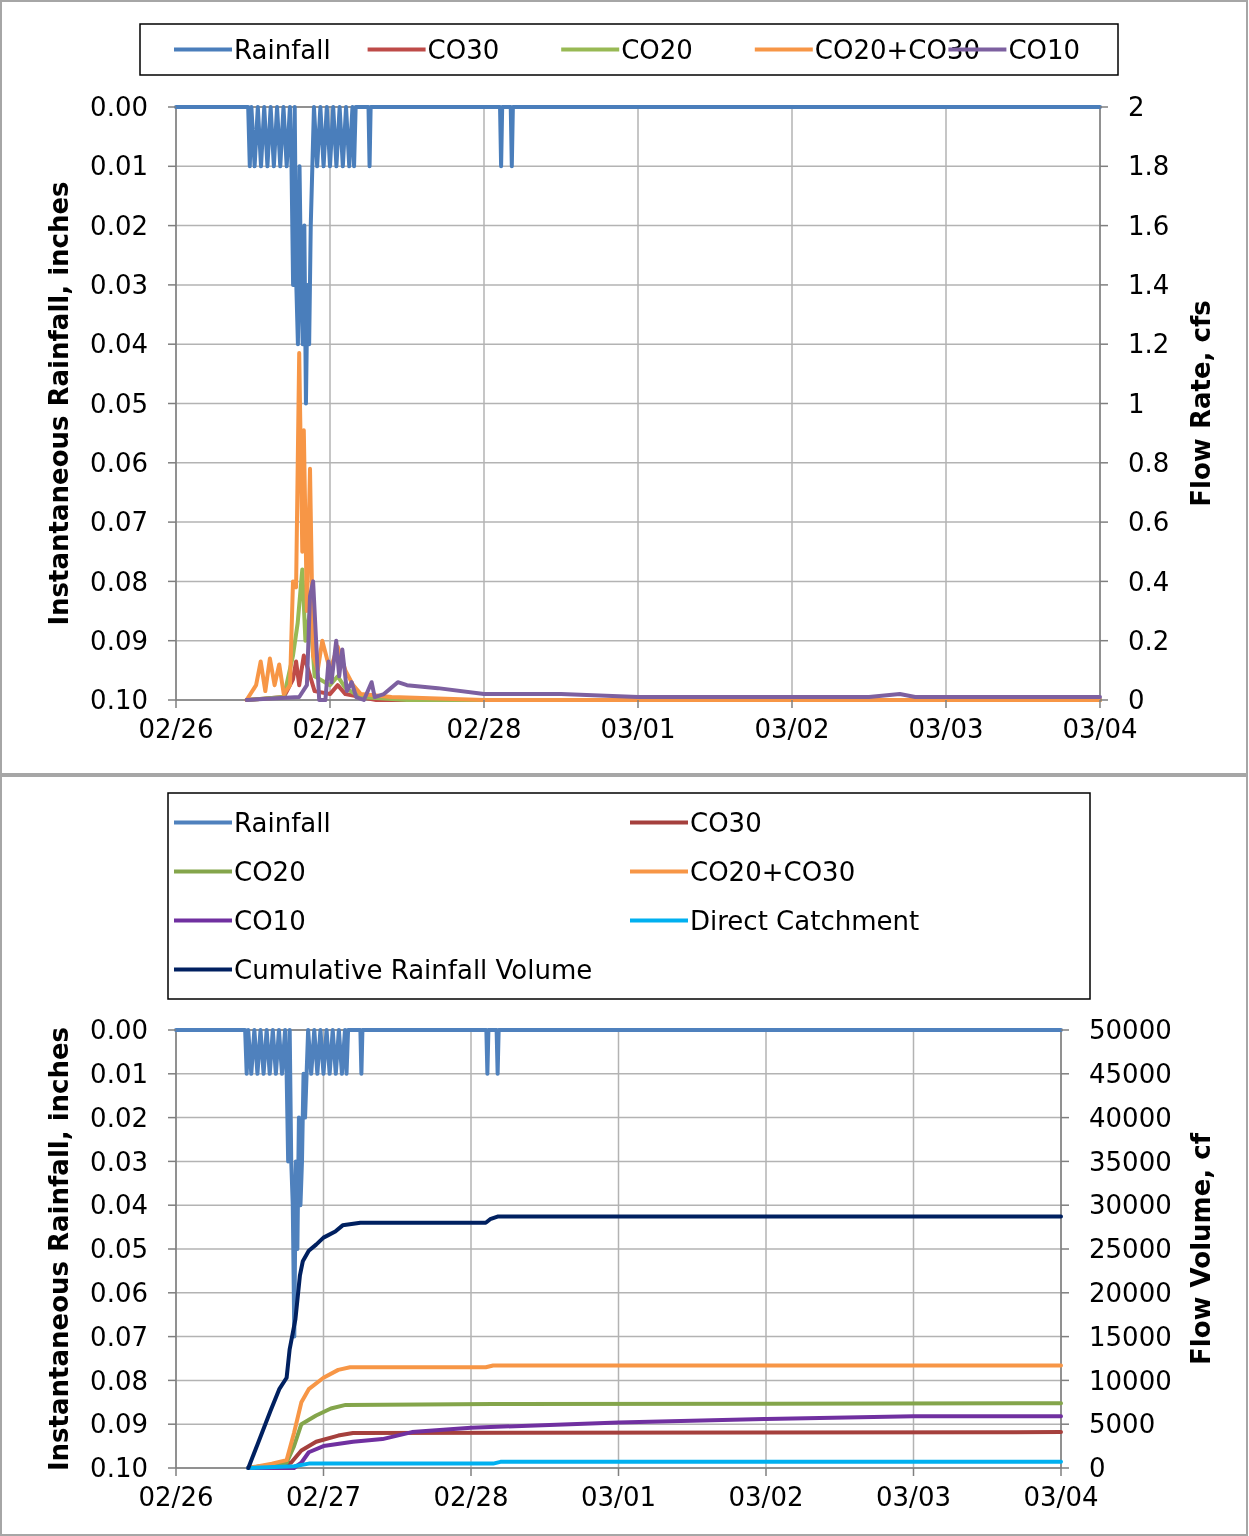 The height and width of the screenshot is (1536, 1249). I want to click on y2-tick-label: 30000, so click(1130, 1205).